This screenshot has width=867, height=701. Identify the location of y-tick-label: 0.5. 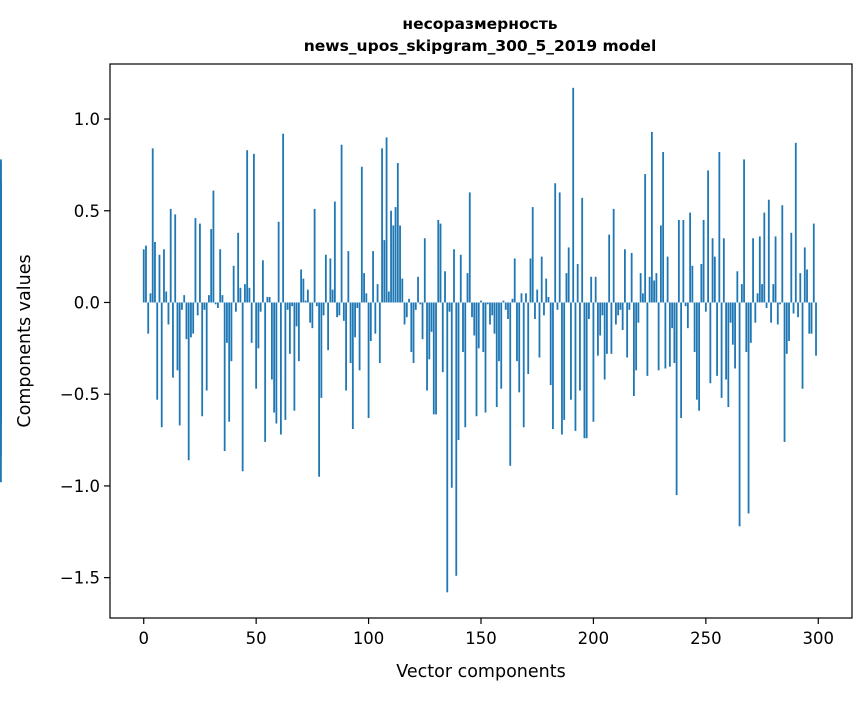
(87, 211).